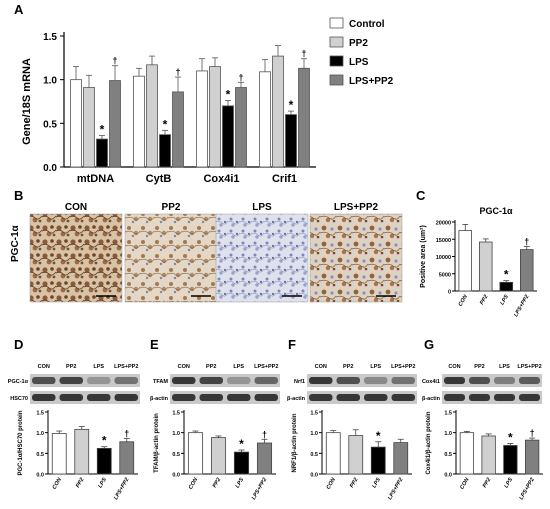  Describe the element at coordinates (221, 179) in the screenshot. I see `category-label: Cox4i1` at that location.